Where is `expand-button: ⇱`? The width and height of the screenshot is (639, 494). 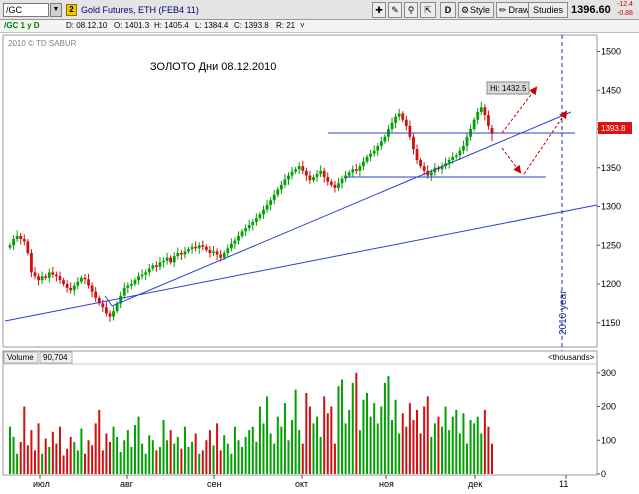 expand-button: ⇱ is located at coordinates (428, 10).